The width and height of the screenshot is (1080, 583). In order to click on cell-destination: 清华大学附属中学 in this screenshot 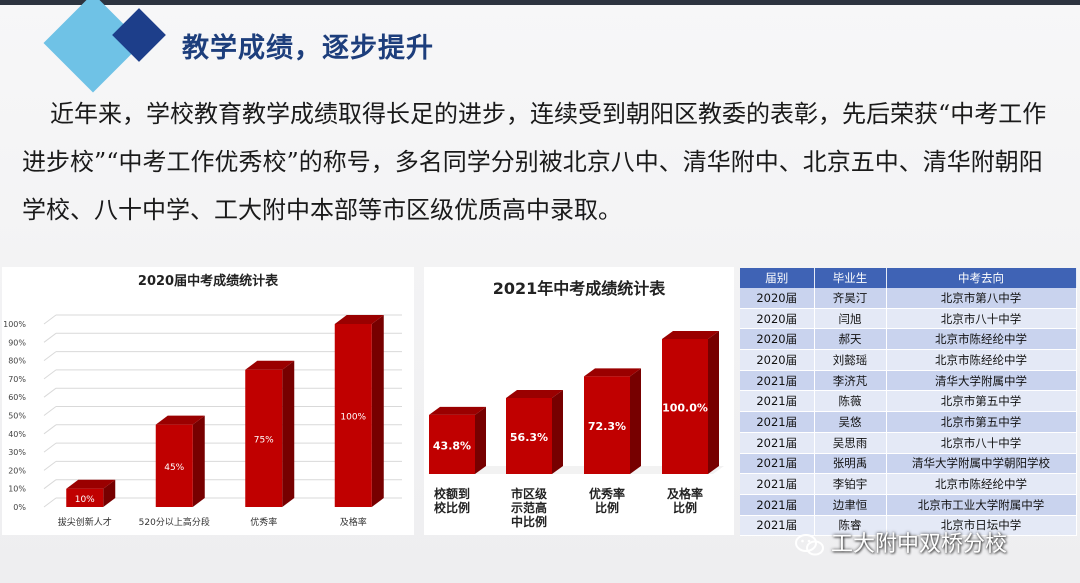, I will do `click(981, 381)`.